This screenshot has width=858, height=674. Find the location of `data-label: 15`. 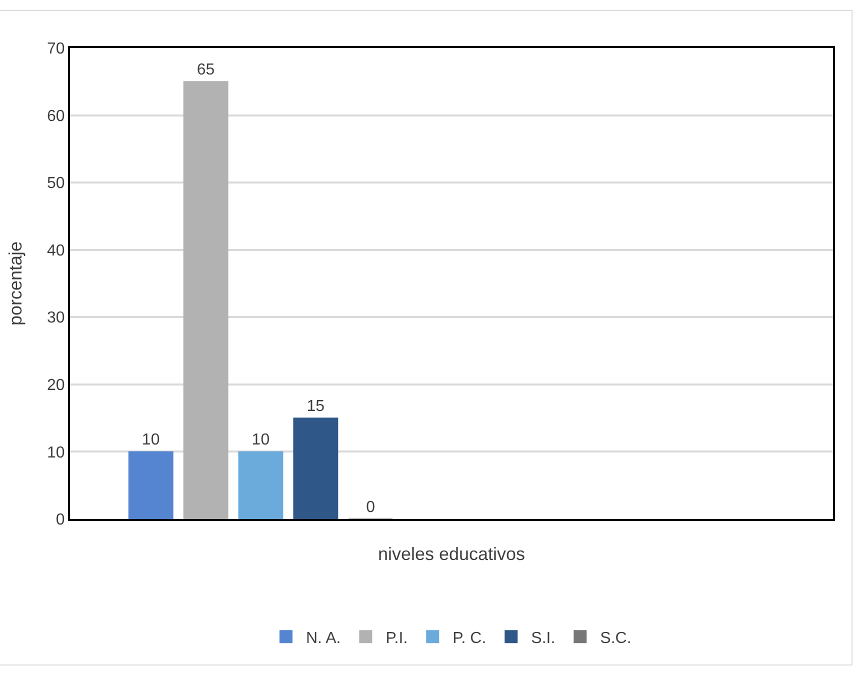

data-label: 15 is located at coordinates (315, 407).